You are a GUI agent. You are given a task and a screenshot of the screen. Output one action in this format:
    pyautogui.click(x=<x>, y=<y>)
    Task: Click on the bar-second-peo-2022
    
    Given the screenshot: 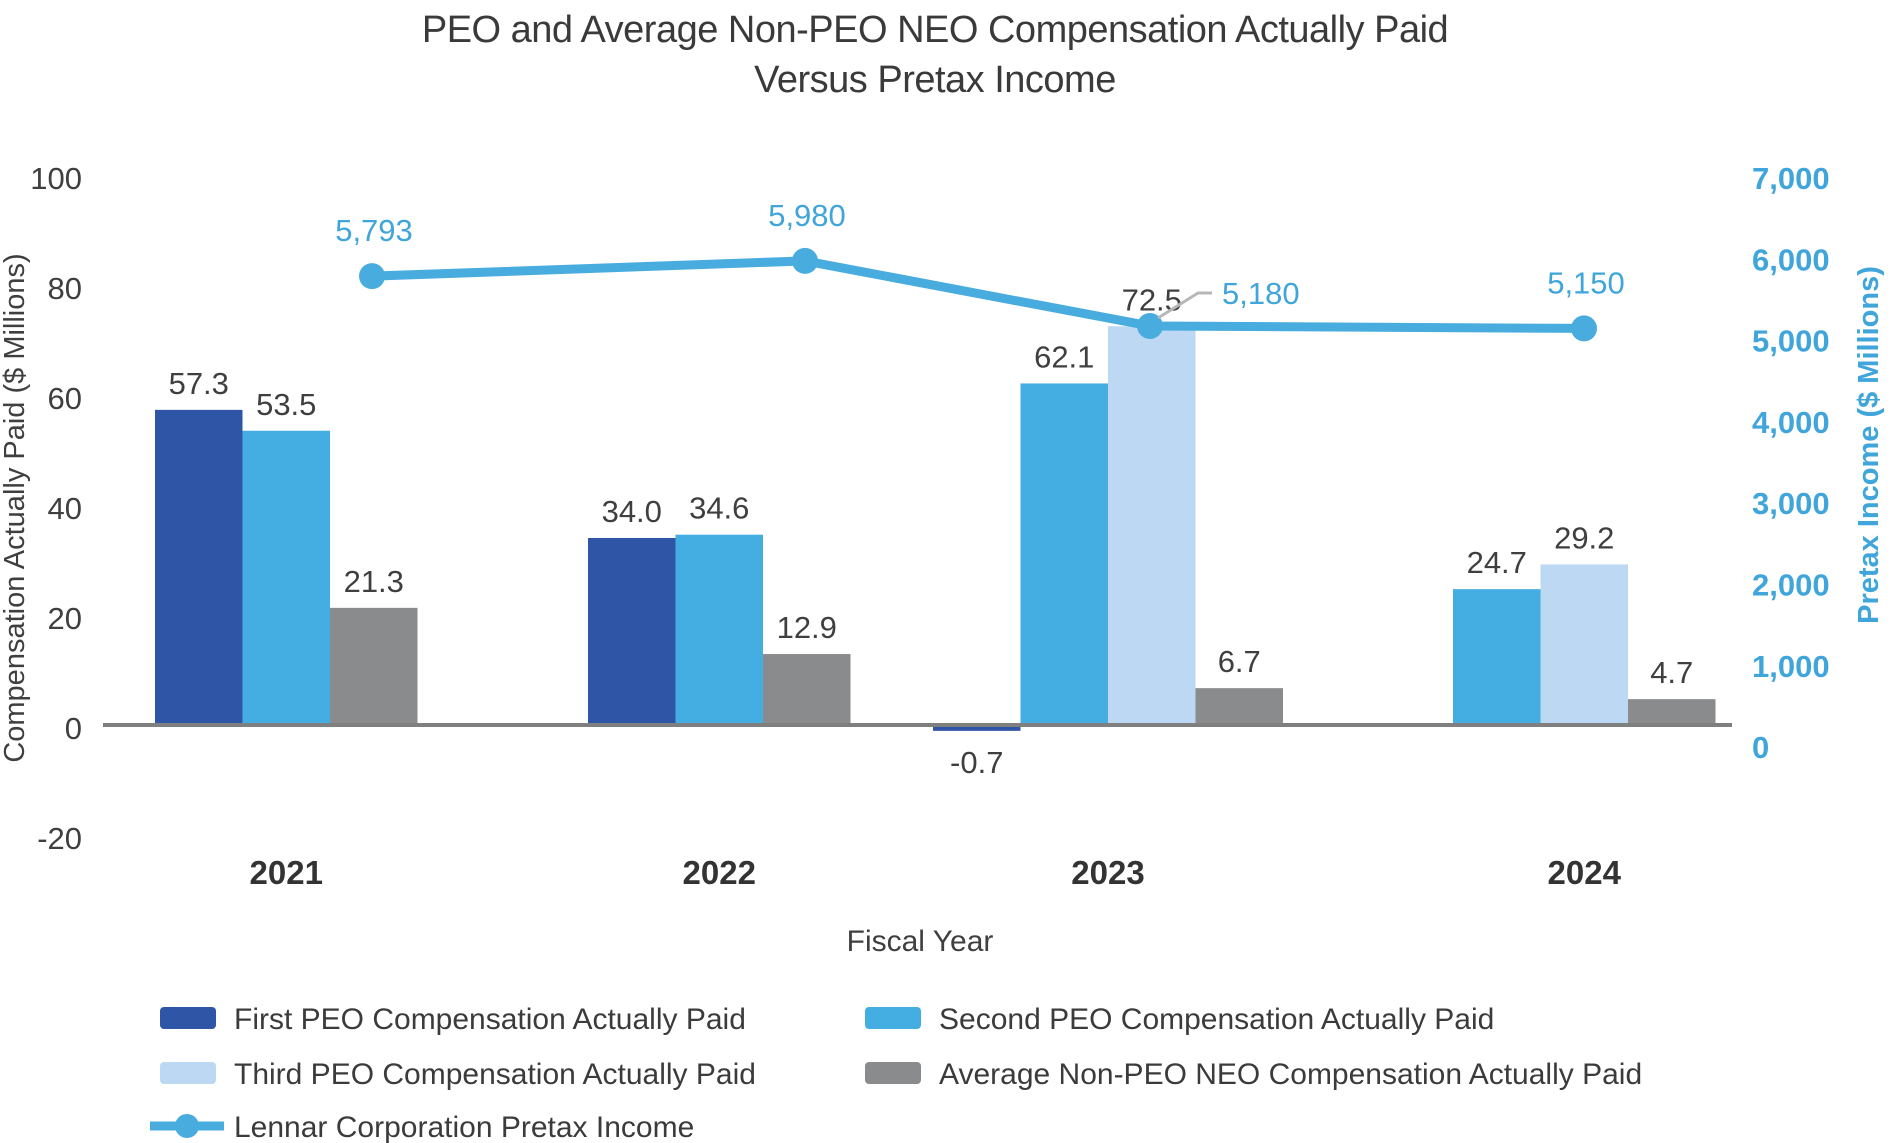 What is the action you would take?
    pyautogui.click(x=719, y=629)
    